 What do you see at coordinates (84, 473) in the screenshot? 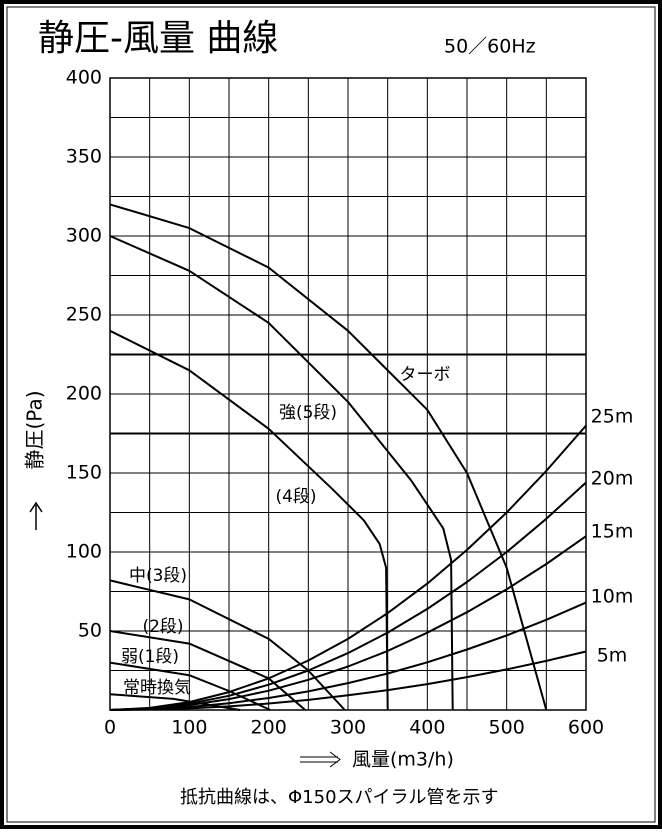
I see `y-tick-label: 150` at bounding box center [84, 473].